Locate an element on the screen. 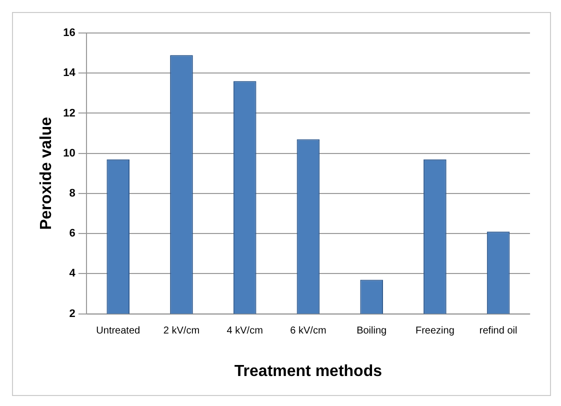 This screenshot has height=406, width=561. x-tick-label: 6 kV/cm is located at coordinates (308, 331).